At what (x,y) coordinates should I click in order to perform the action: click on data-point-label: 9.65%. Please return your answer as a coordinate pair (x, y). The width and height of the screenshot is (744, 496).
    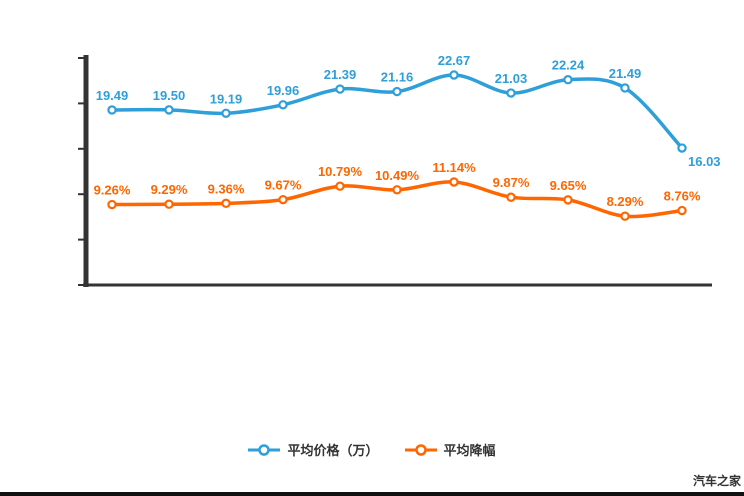
    Looking at the image, I should click on (568, 185).